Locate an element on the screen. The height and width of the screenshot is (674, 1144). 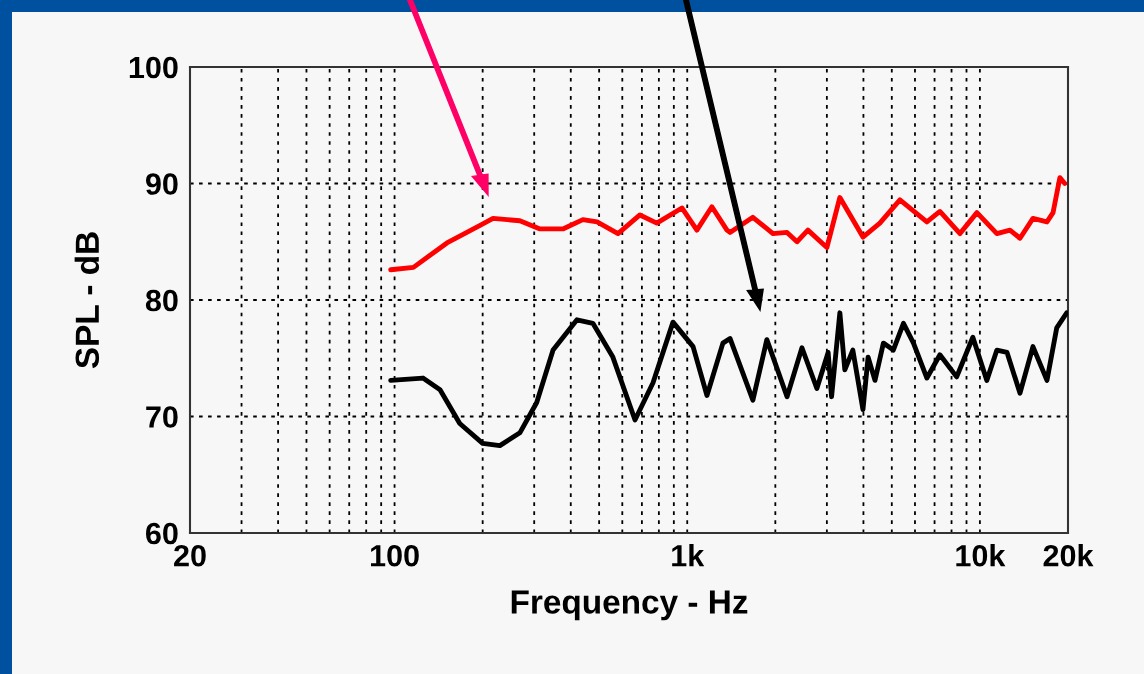
y-axis-title: SPL - dB is located at coordinates (87, 300).